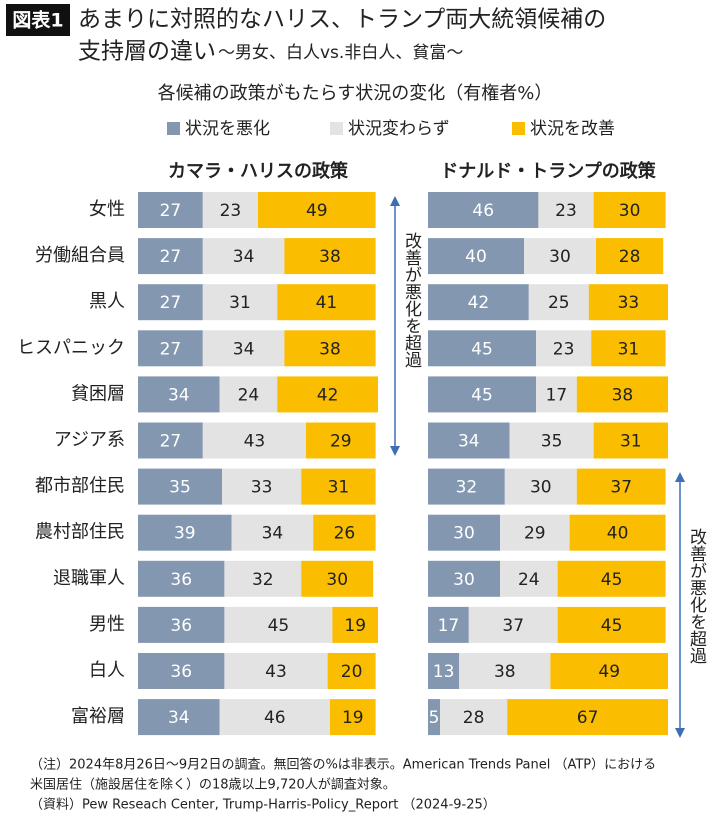 The height and width of the screenshot is (823, 710). What do you see at coordinates (258, 171) in the screenshot?
I see `panel-title: カマラ・ハリスの政策` at bounding box center [258, 171].